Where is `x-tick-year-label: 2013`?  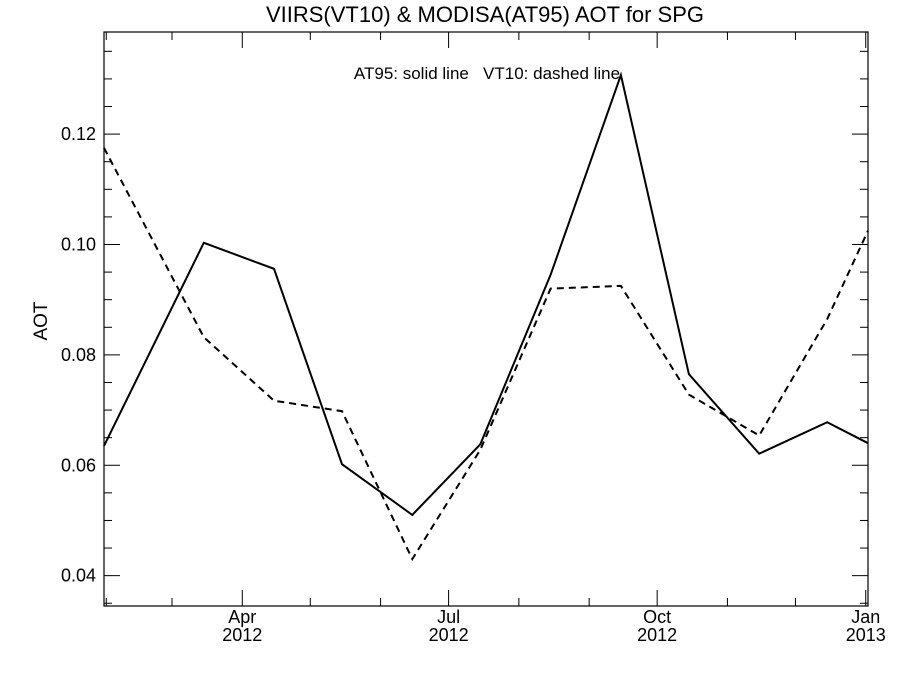 x-tick-year-label: 2013 is located at coordinates (866, 635).